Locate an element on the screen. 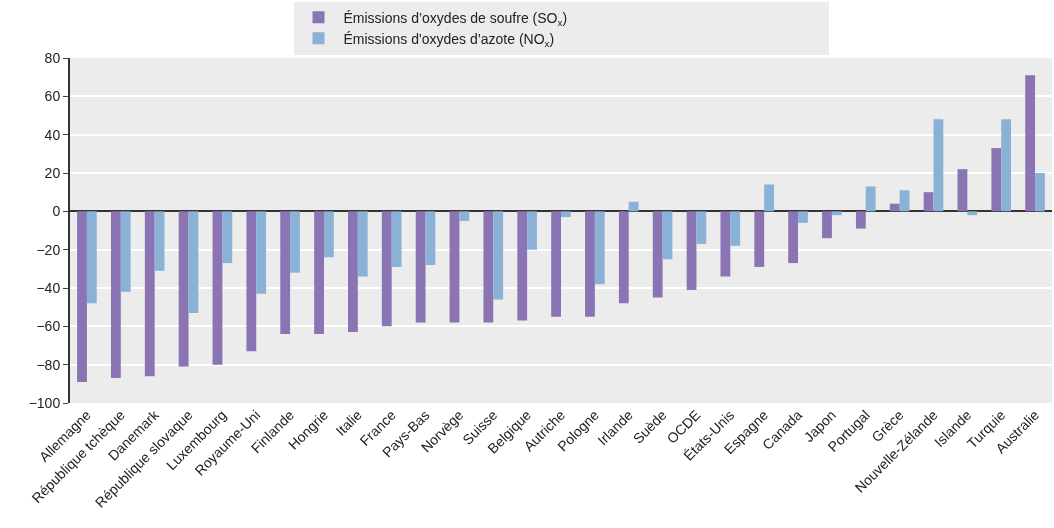  y-tick-label: 20 is located at coordinates (52, 172).